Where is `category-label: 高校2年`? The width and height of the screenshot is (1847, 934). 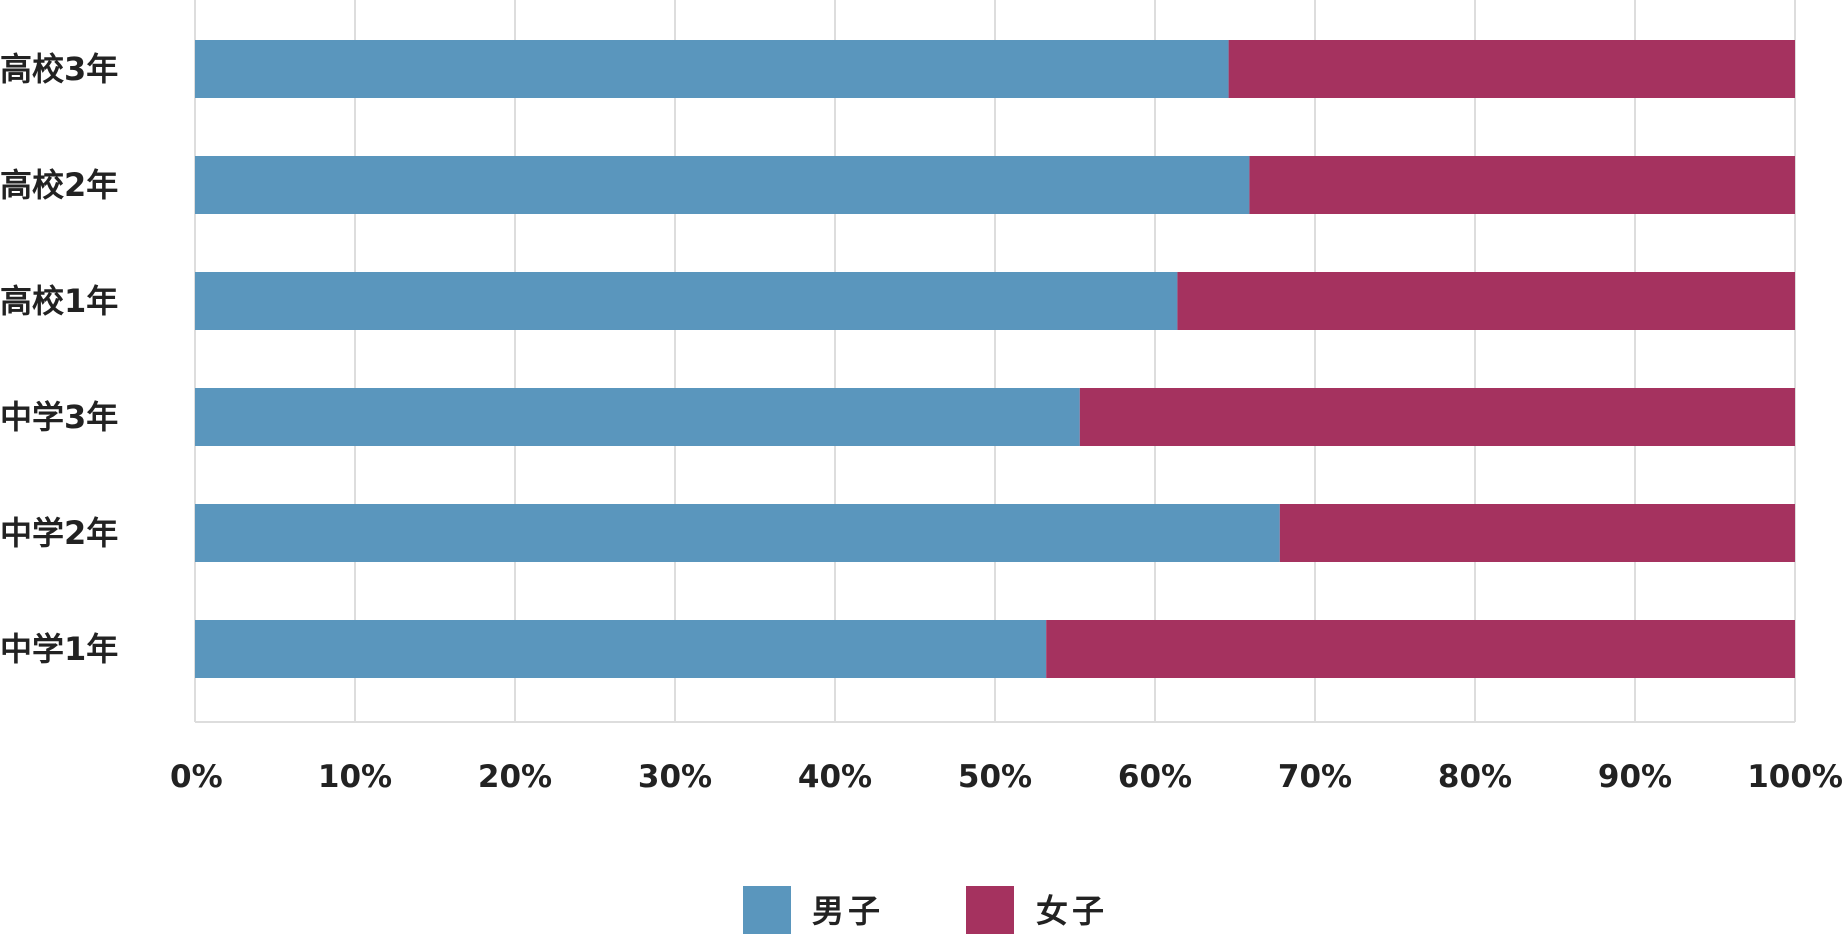
category-label: 高校2年 is located at coordinates (59, 185).